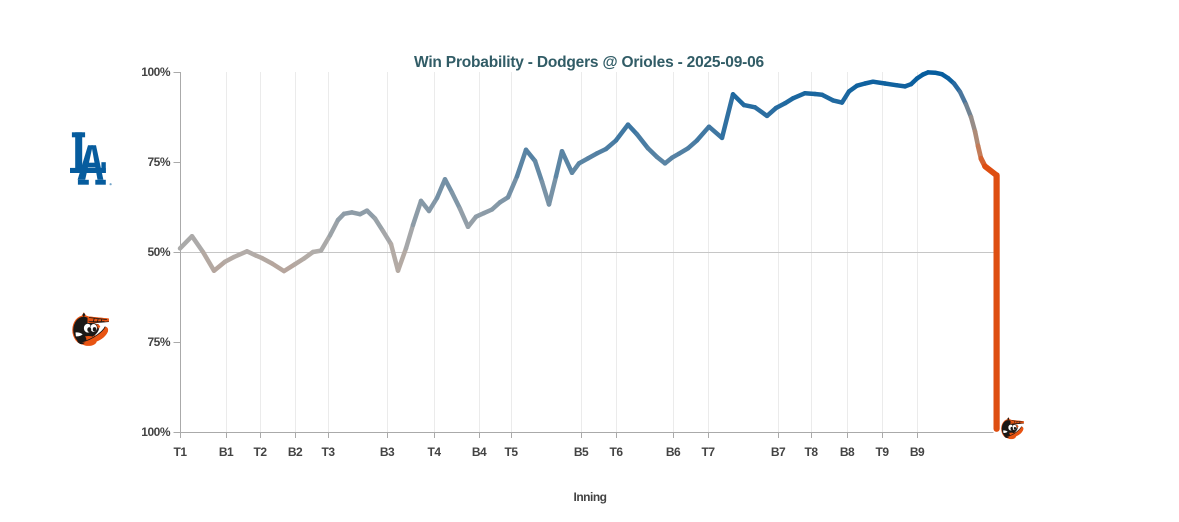  What do you see at coordinates (226, 452) in the screenshot?
I see `svg-text: B1` at bounding box center [226, 452].